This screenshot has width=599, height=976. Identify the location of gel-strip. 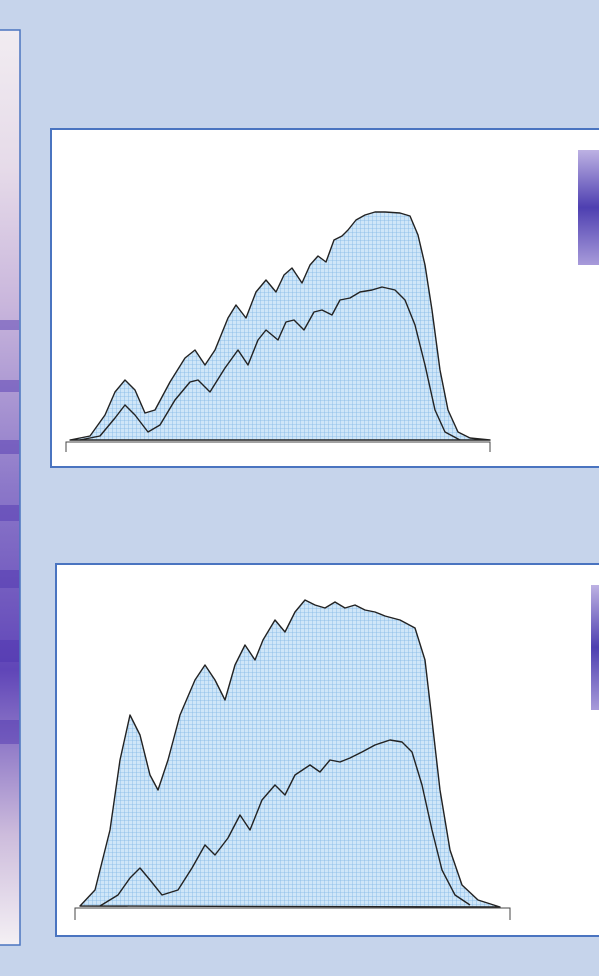
(10, 487).